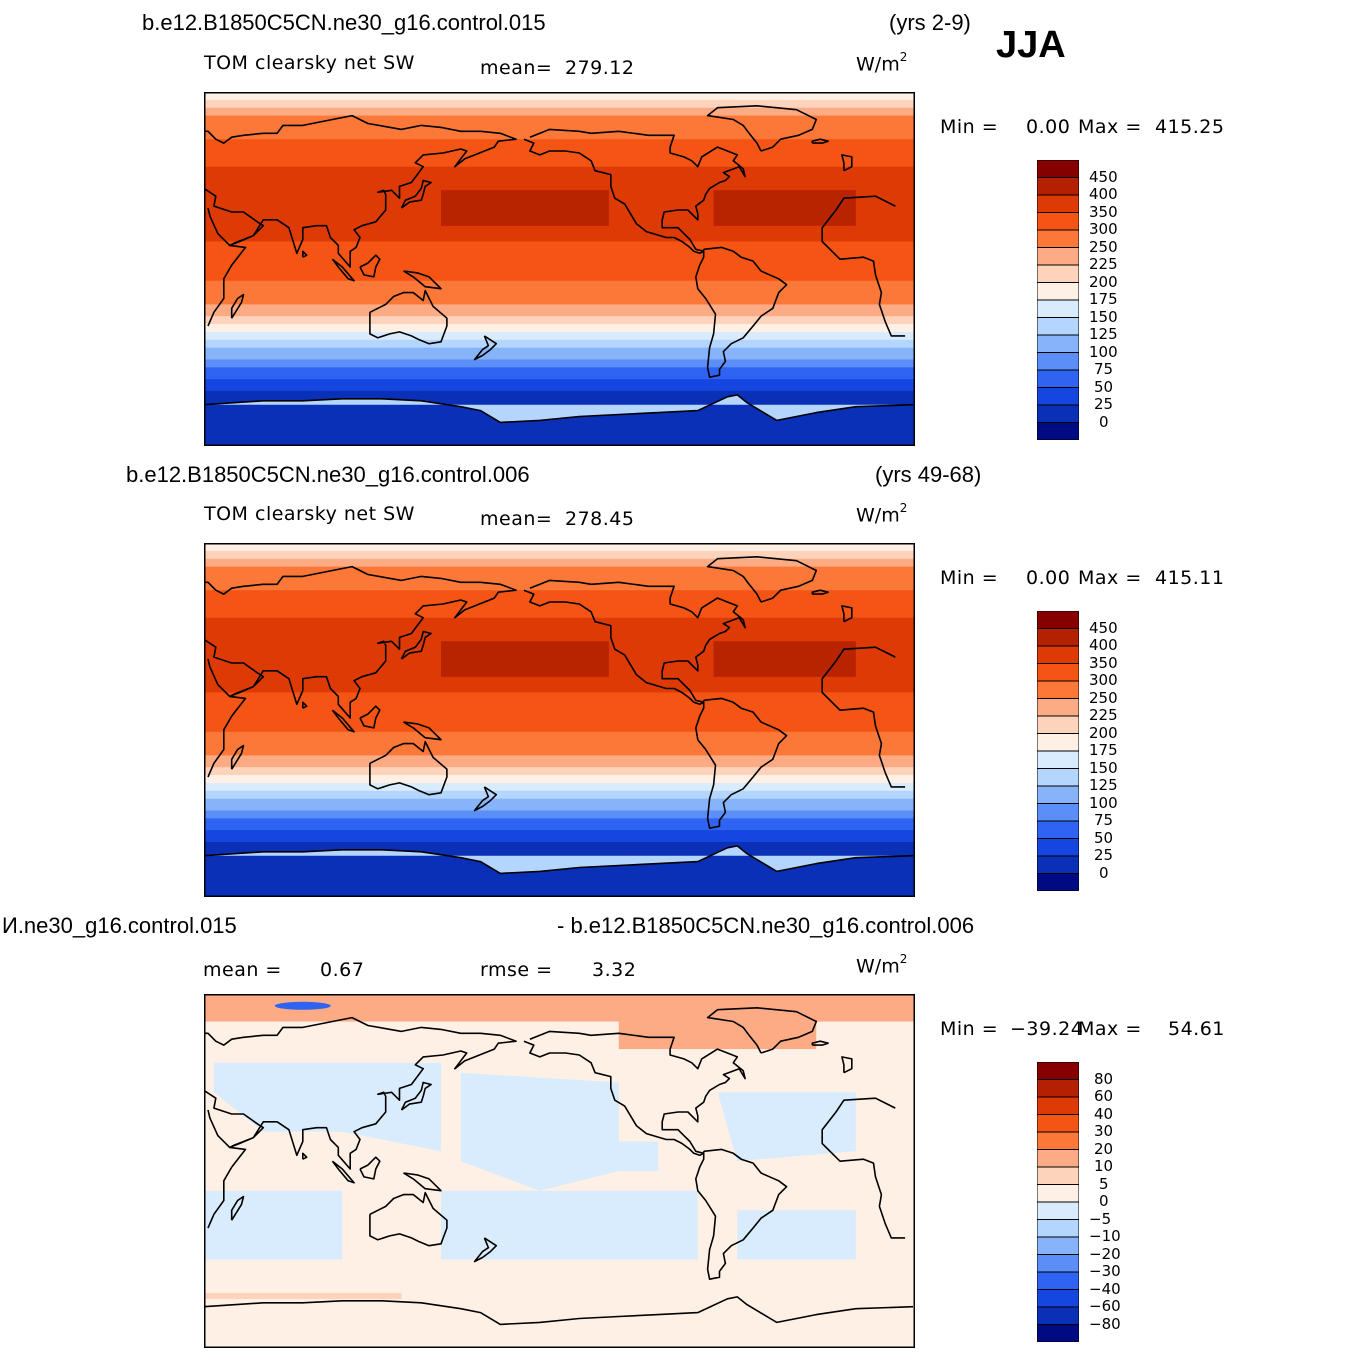 This screenshot has height=1363, width=1364. What do you see at coordinates (302, 1005) in the screenshot?
I see `arctic-negative-spot` at bounding box center [302, 1005].